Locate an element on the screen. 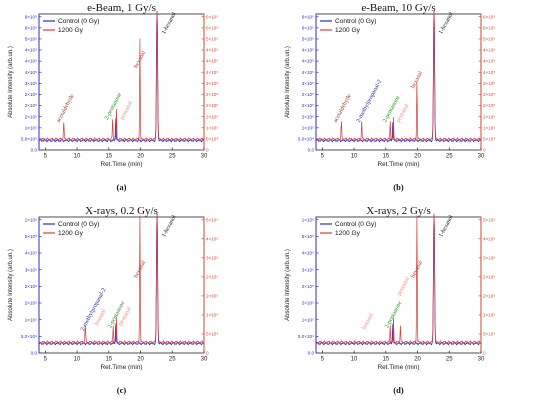 Image resolution: width=550 pixels, height=405 pixels. chart-title: e-Beam, 10 Gy/s is located at coordinates (398, 8).